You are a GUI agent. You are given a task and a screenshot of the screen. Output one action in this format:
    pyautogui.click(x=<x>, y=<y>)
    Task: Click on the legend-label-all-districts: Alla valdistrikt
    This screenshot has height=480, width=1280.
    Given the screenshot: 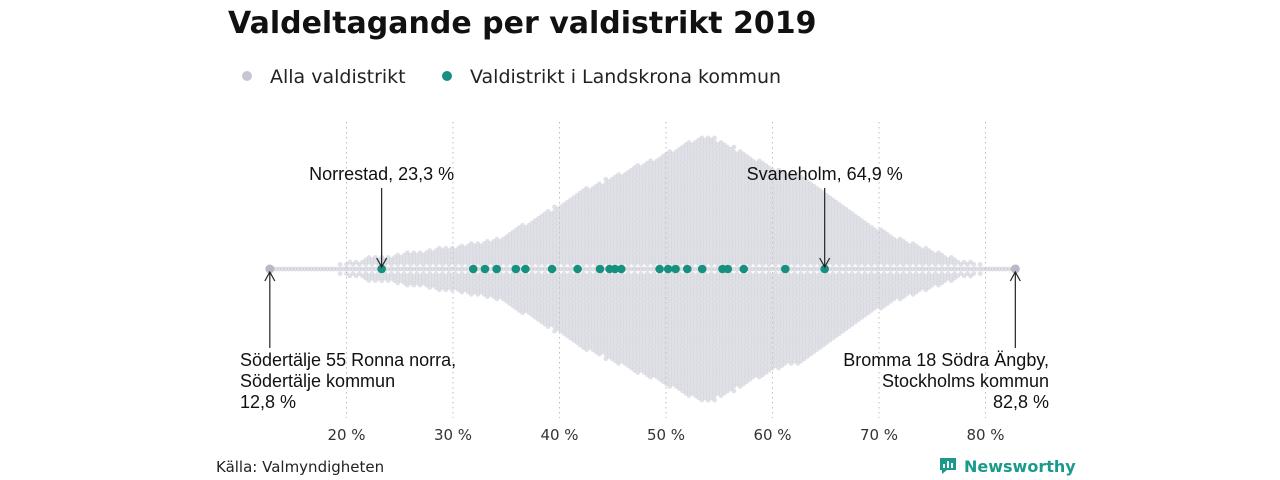 What is the action you would take?
    pyautogui.click(x=338, y=77)
    